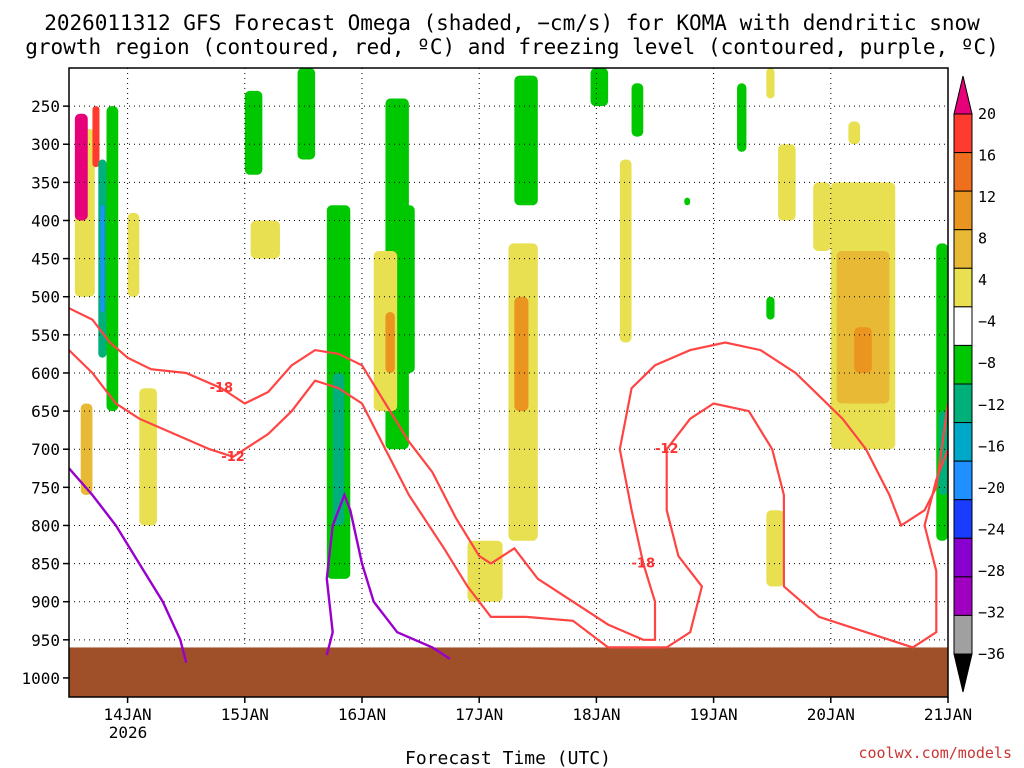 This screenshot has width=1024, height=768. I want to click on contour-label-1: -12, so click(233, 457).